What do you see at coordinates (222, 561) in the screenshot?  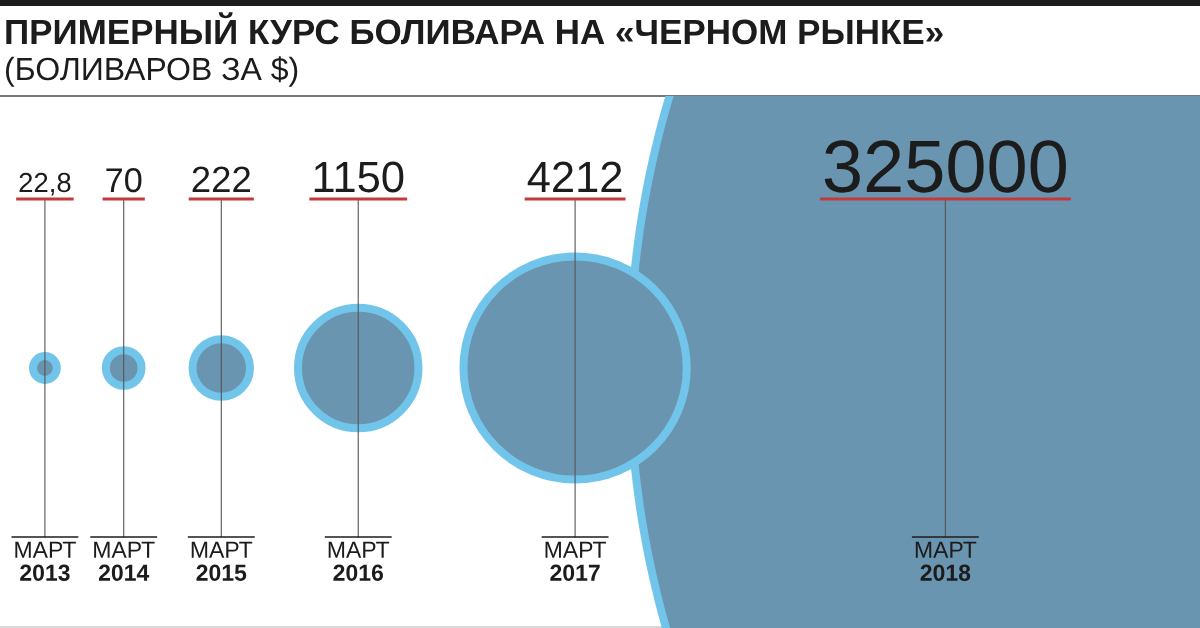 I see `category-label: МАРТ 2015` at bounding box center [222, 561].